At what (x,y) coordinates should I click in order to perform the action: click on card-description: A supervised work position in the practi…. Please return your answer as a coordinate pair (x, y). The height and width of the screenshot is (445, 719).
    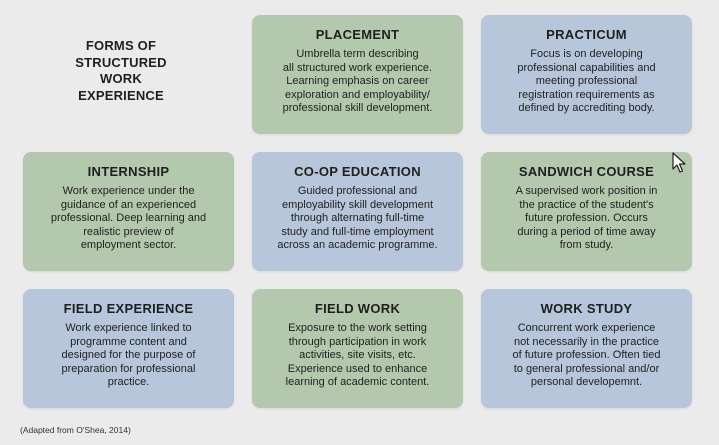
    Looking at the image, I should click on (586, 218).